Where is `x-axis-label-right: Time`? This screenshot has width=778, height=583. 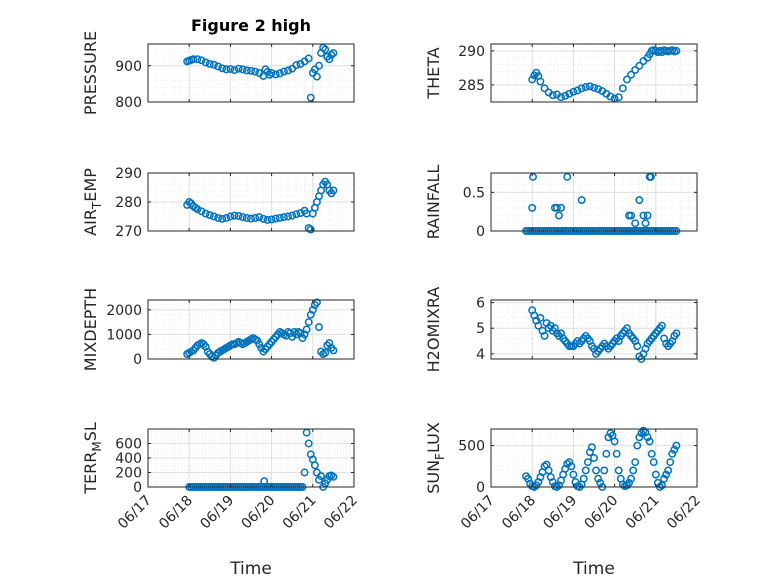 x-axis-label-right: Time is located at coordinates (593, 569).